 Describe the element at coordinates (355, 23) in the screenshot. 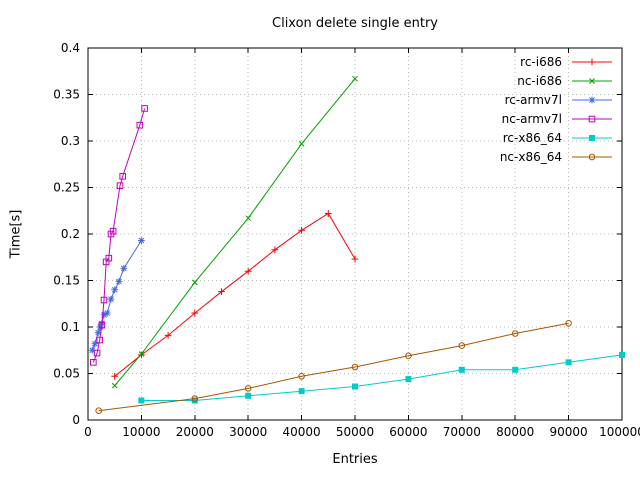

I see `chart-title: Clixon delete single entry` at that location.